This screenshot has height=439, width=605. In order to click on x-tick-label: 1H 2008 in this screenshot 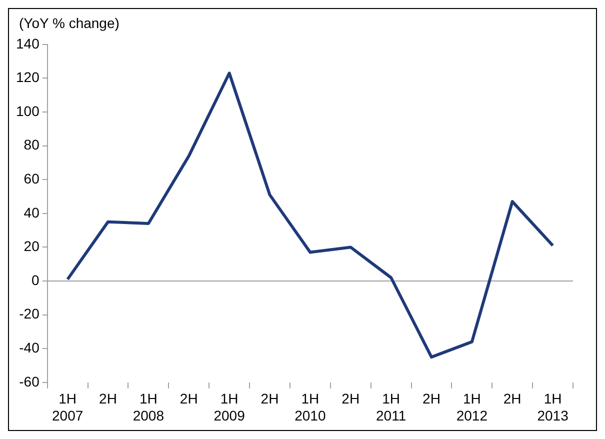, I will do `click(148, 407)`.